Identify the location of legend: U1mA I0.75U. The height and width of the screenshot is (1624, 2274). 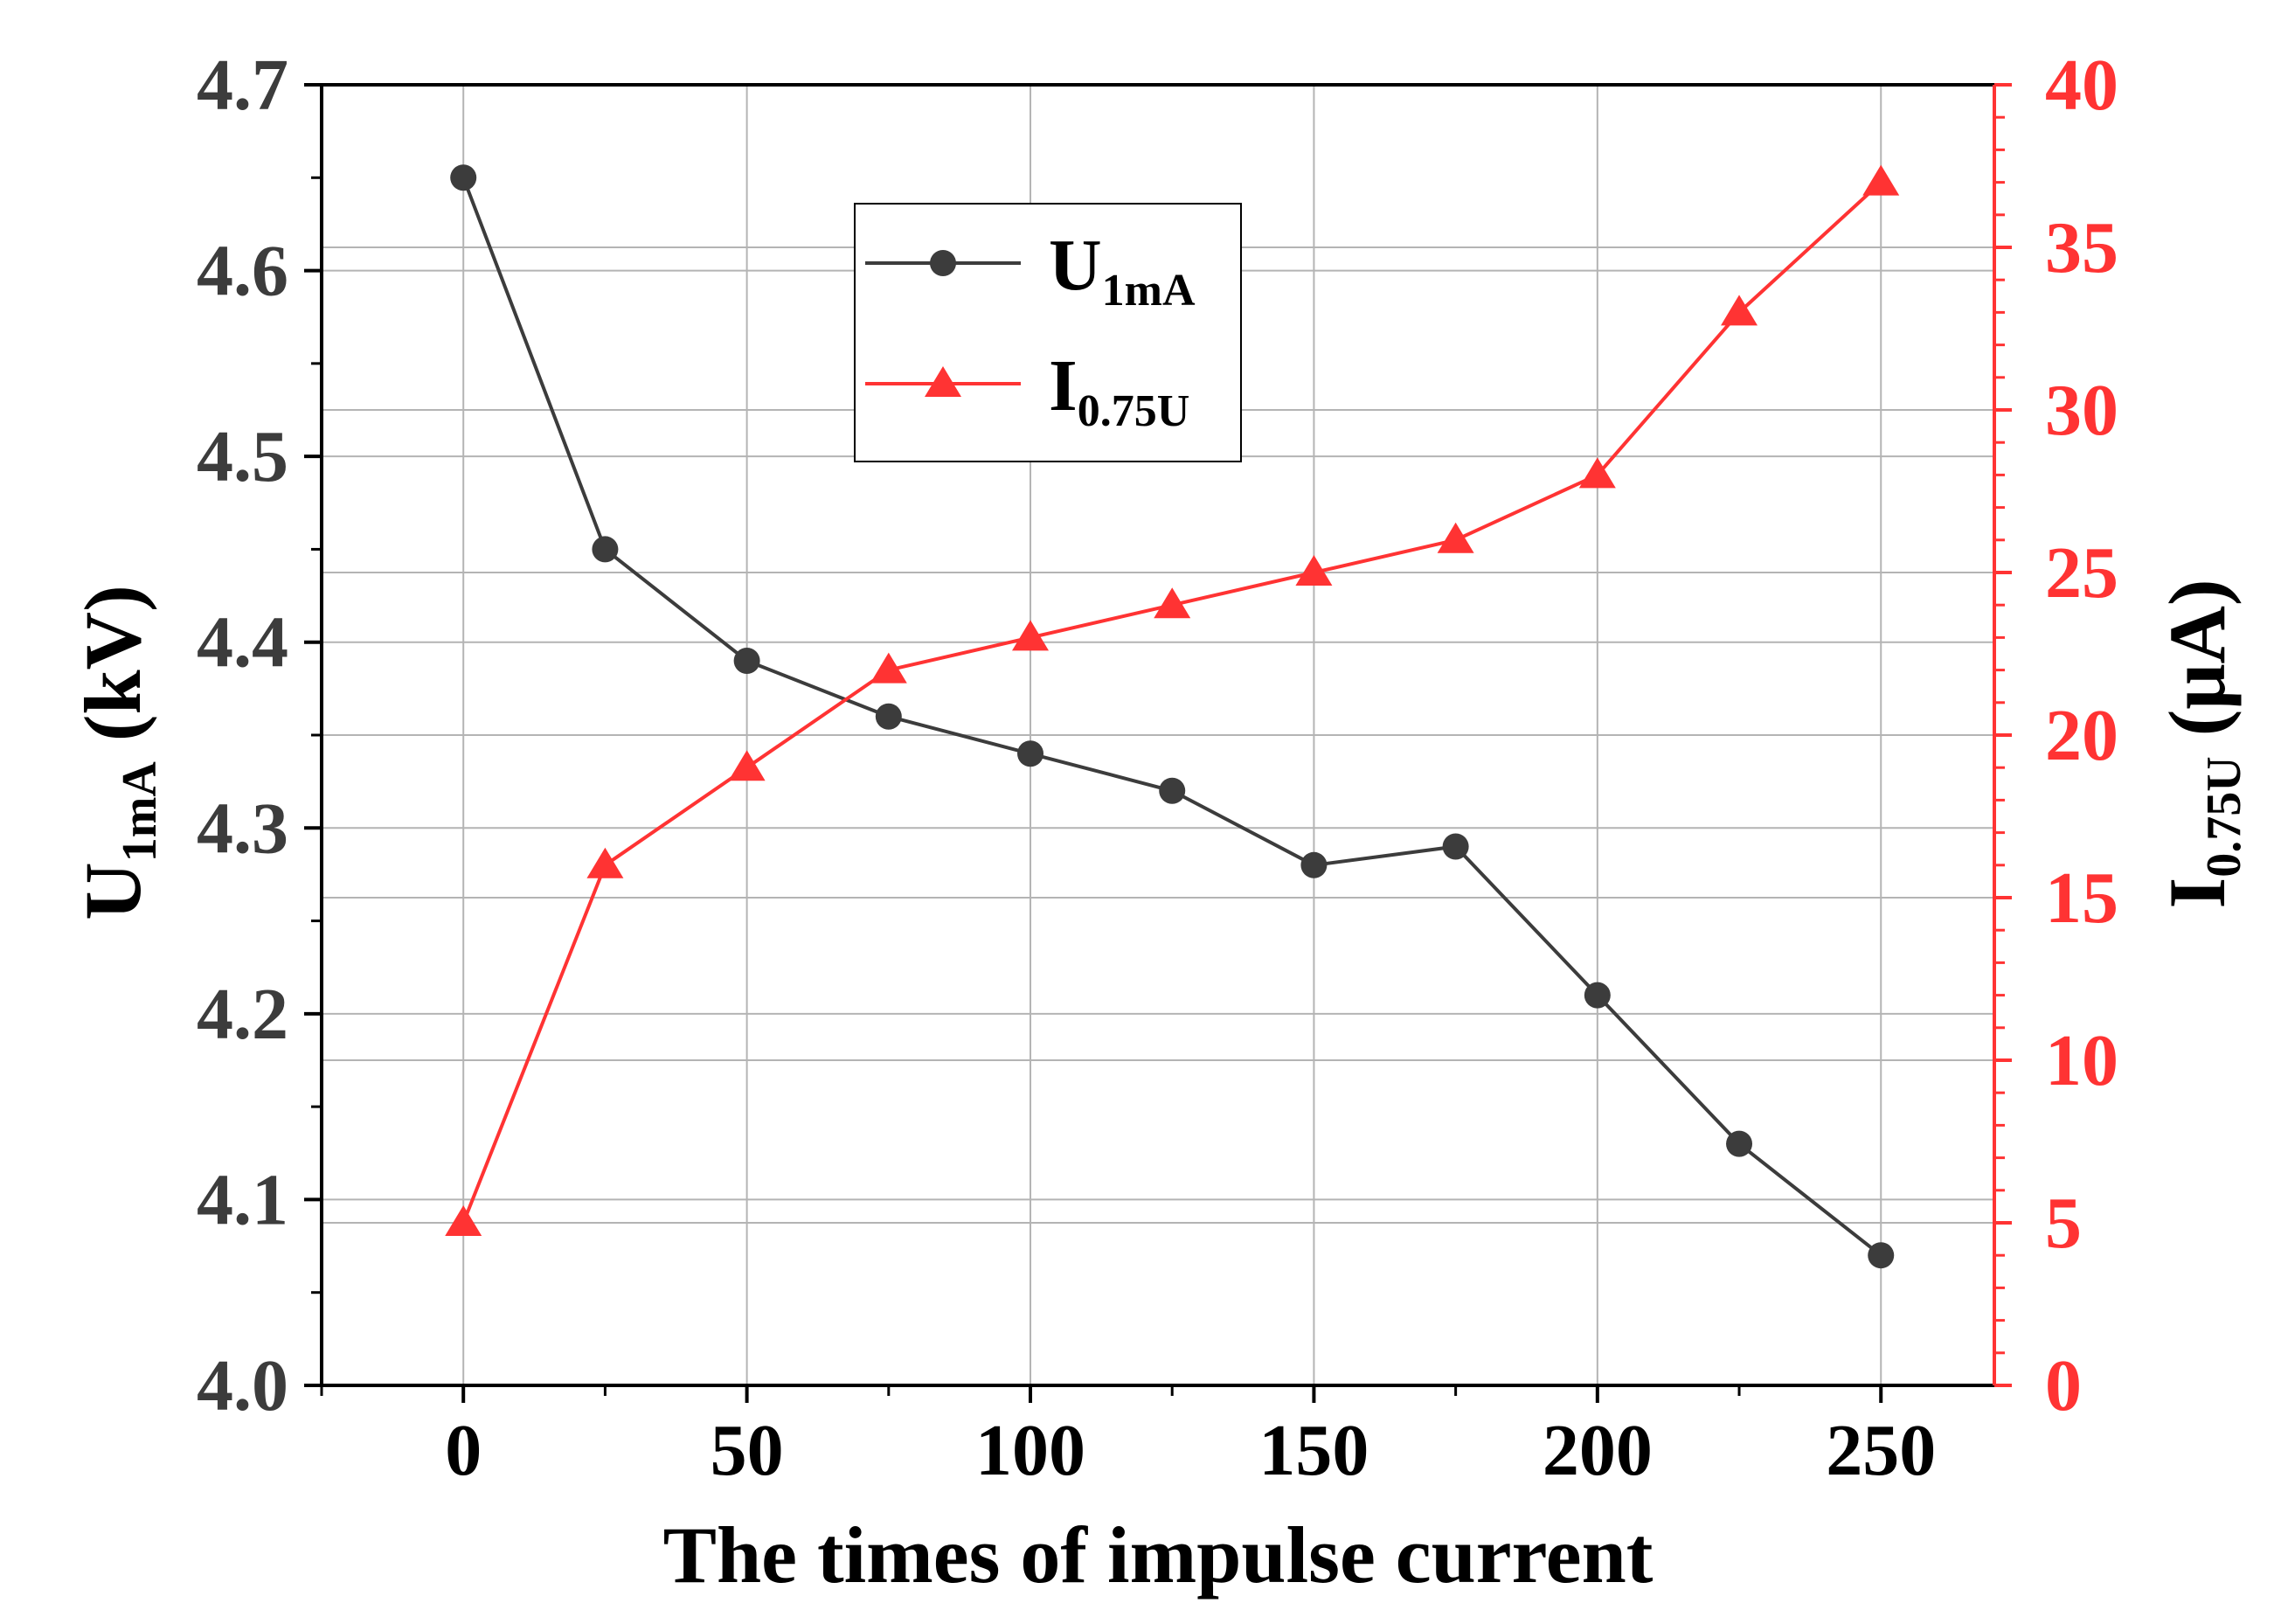
(1048, 332).